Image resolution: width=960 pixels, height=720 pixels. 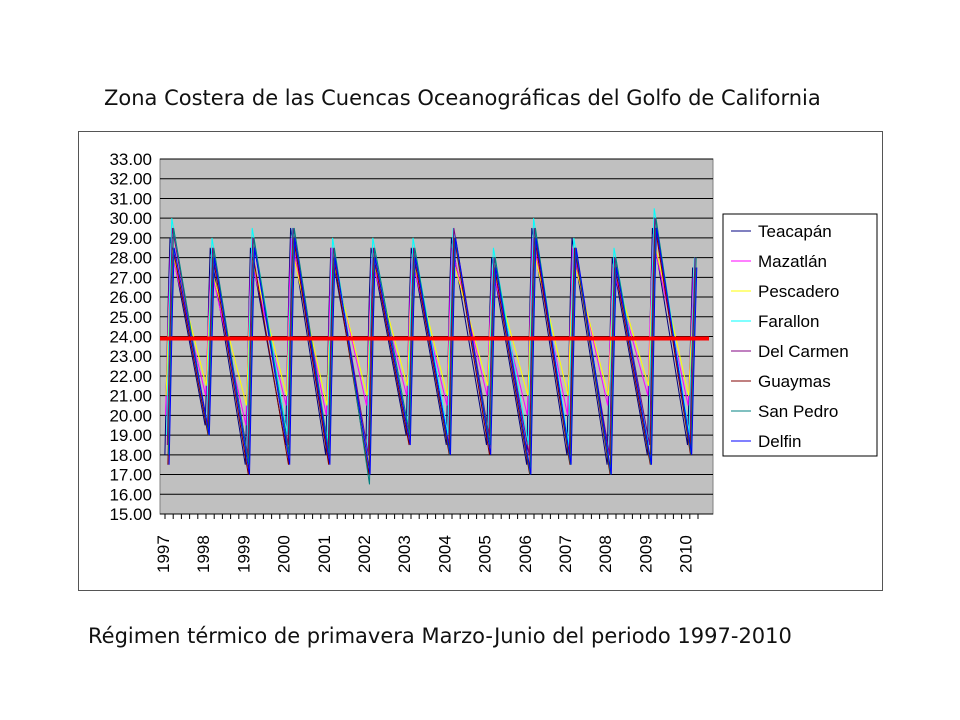 I want to click on x-tick-label: 1998, so click(x=203, y=554).